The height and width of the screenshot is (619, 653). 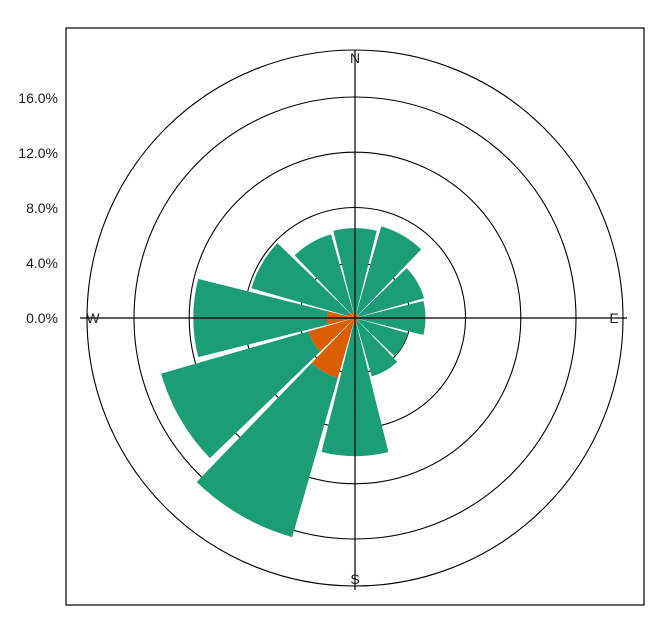 What do you see at coordinates (354, 579) in the screenshot?
I see `direction-label-s: S` at bounding box center [354, 579].